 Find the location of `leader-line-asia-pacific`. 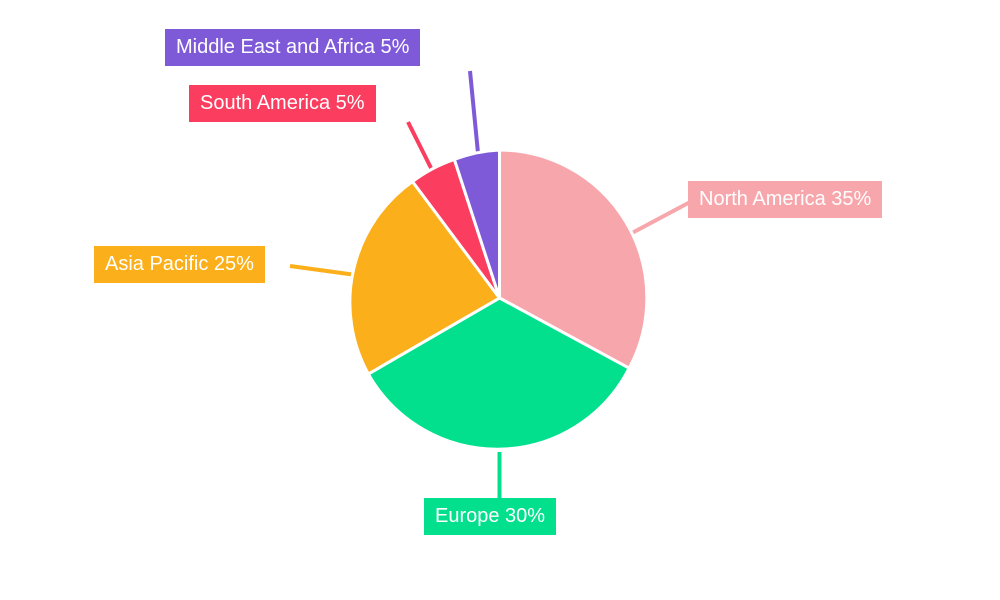

leader-line-asia-pacific is located at coordinates (323, 270).